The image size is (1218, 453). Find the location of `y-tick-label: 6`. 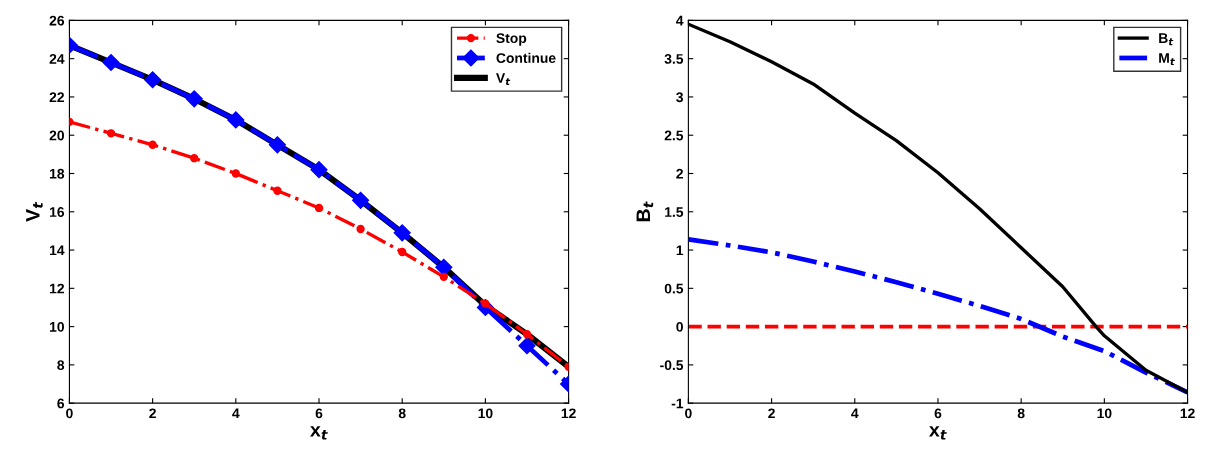

y-tick-label: 6 is located at coordinates (61, 403).